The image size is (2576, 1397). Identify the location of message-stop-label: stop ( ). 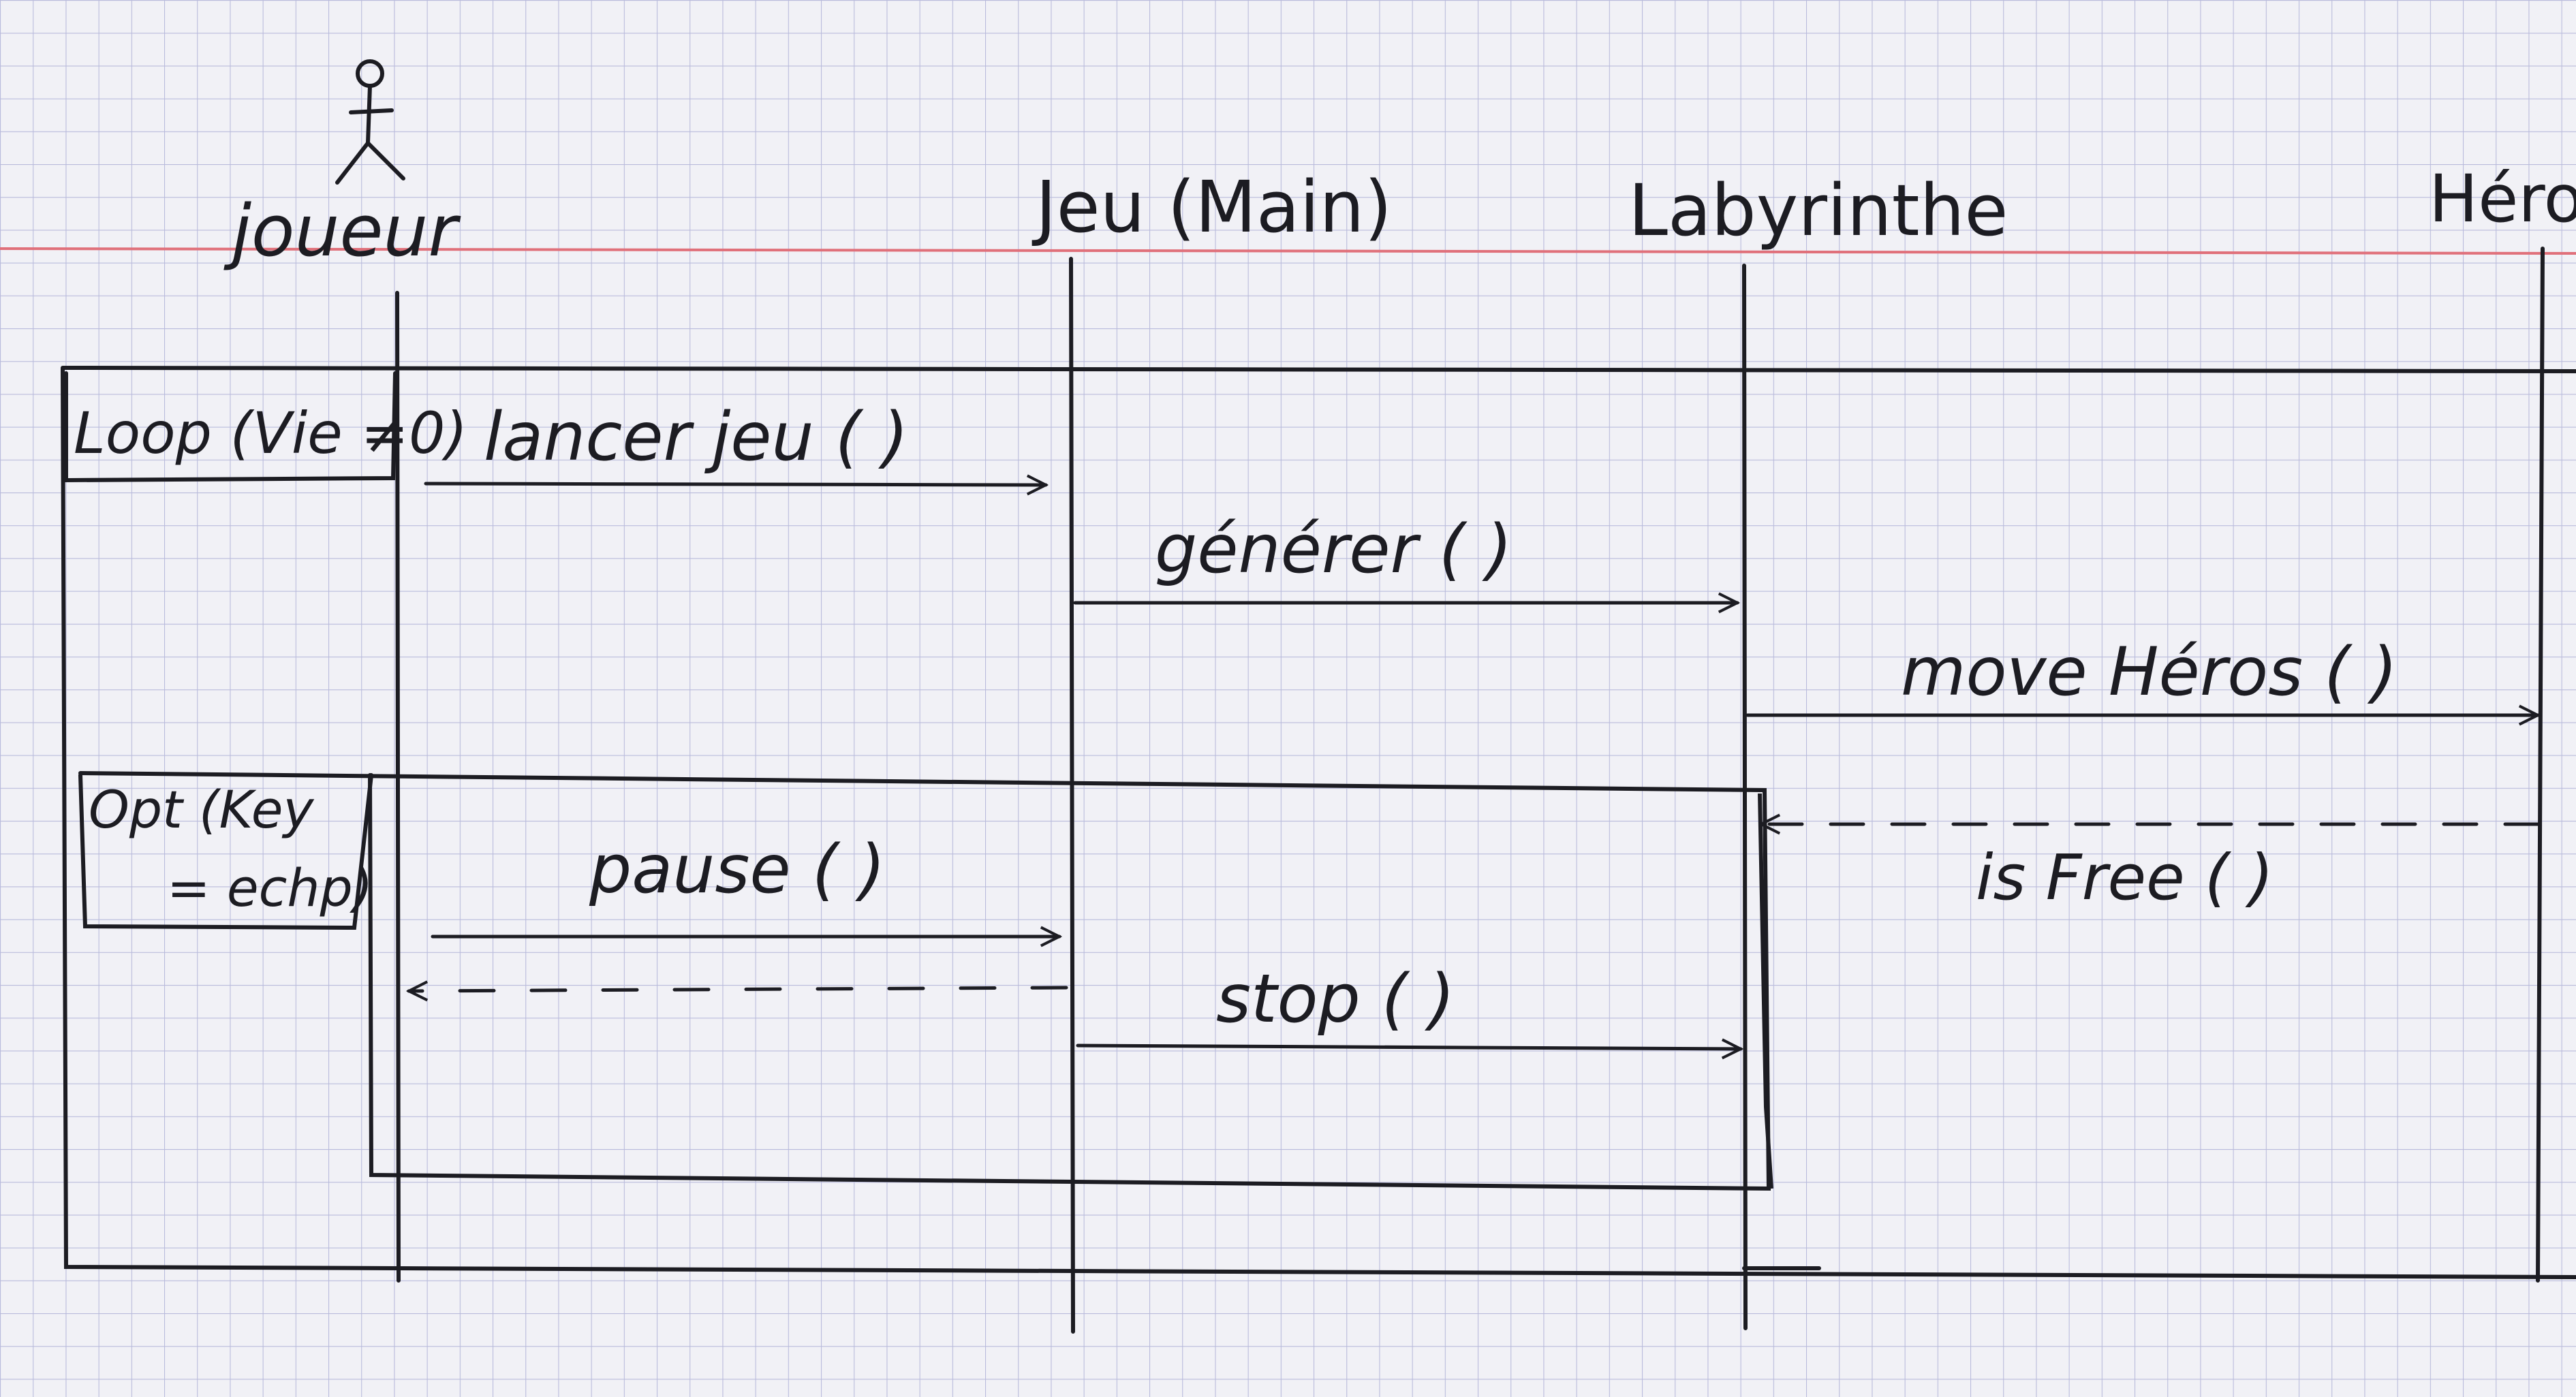
(1335, 999).